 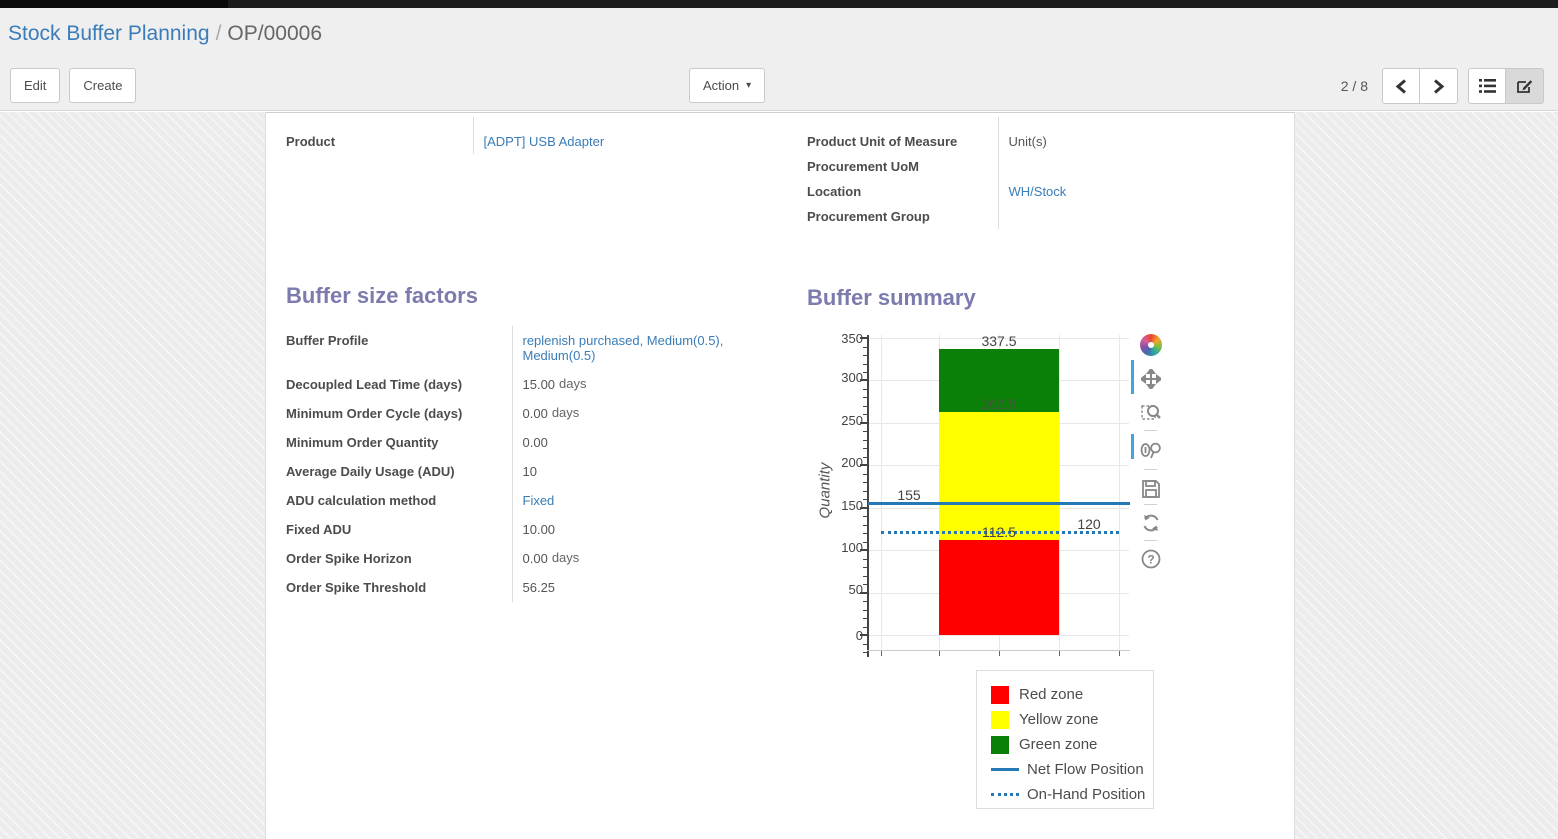 What do you see at coordinates (1151, 345) in the screenshot?
I see `plotly-logo-icon` at bounding box center [1151, 345].